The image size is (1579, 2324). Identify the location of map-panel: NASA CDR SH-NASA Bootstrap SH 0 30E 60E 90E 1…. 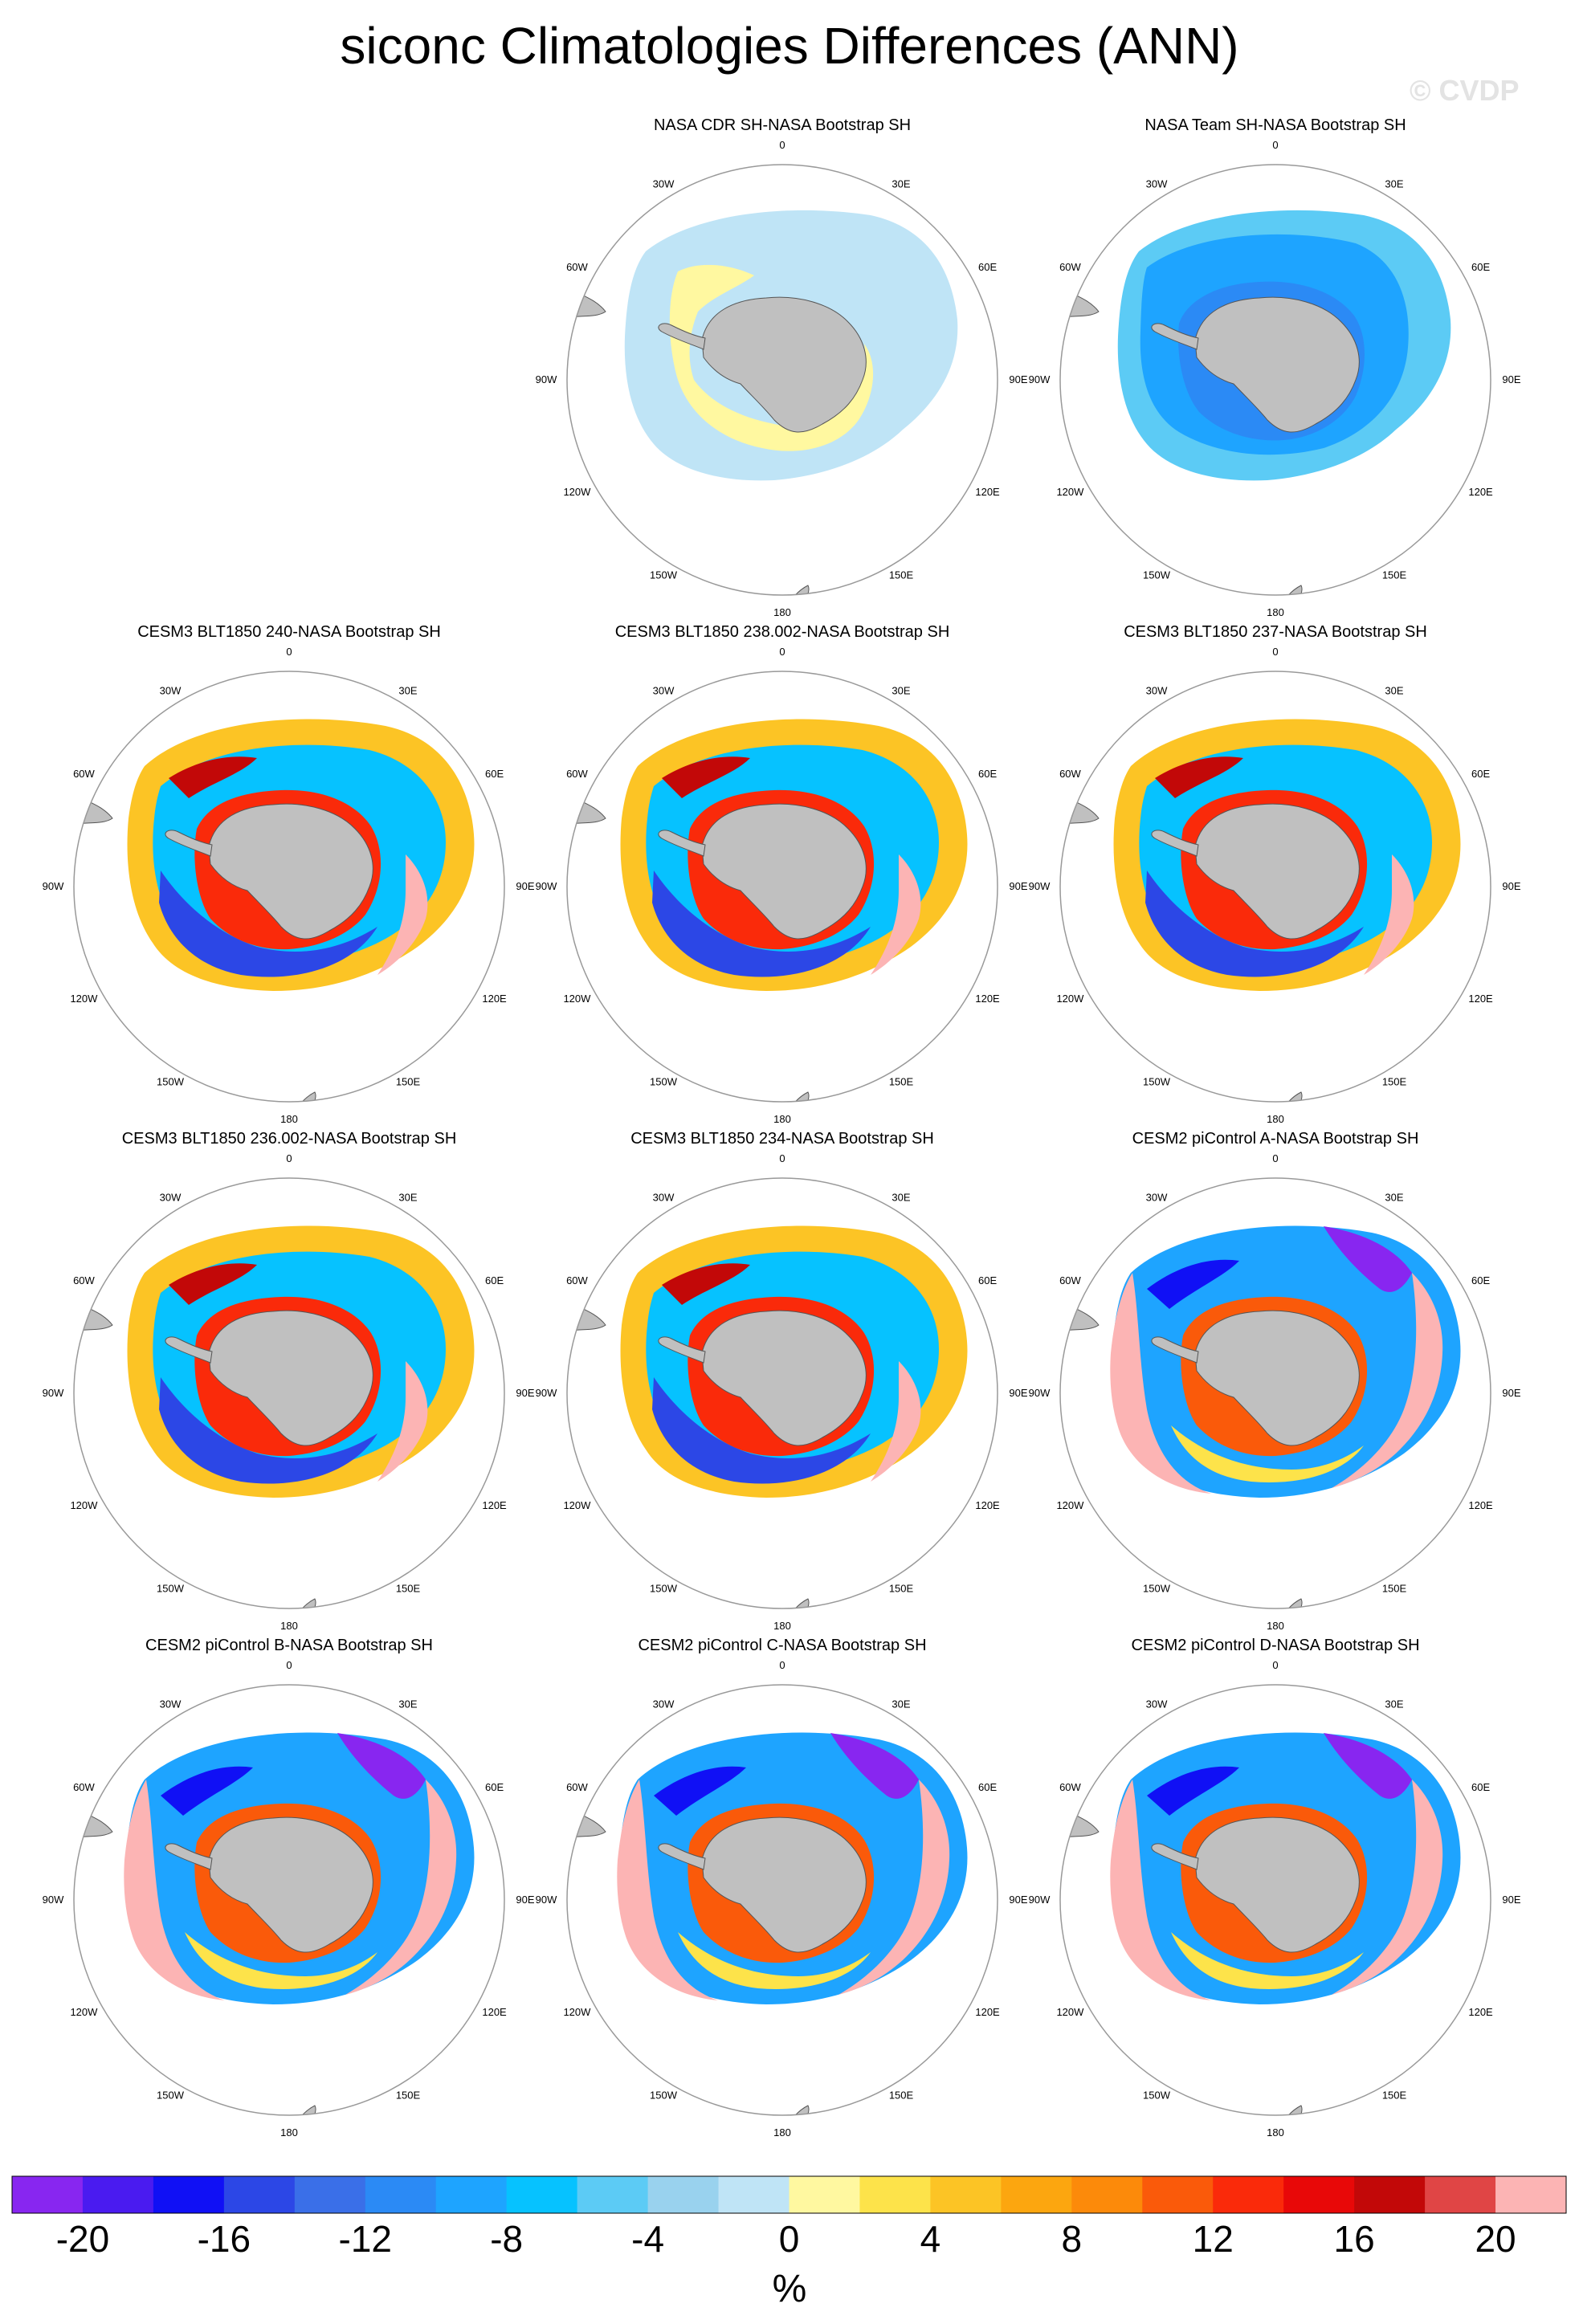
(782, 367).